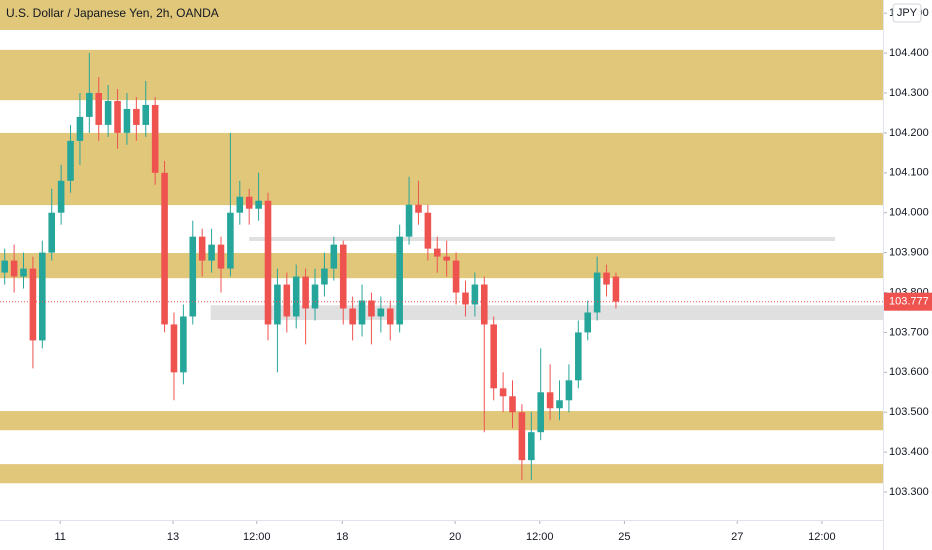  What do you see at coordinates (342, 537) in the screenshot?
I see `x-tick-label: 18` at bounding box center [342, 537].